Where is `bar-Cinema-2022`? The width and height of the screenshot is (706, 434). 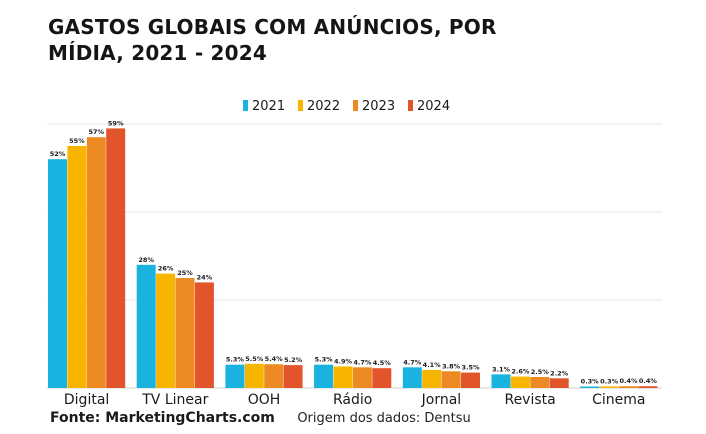 bar-Cinema-2022 is located at coordinates (609, 387).